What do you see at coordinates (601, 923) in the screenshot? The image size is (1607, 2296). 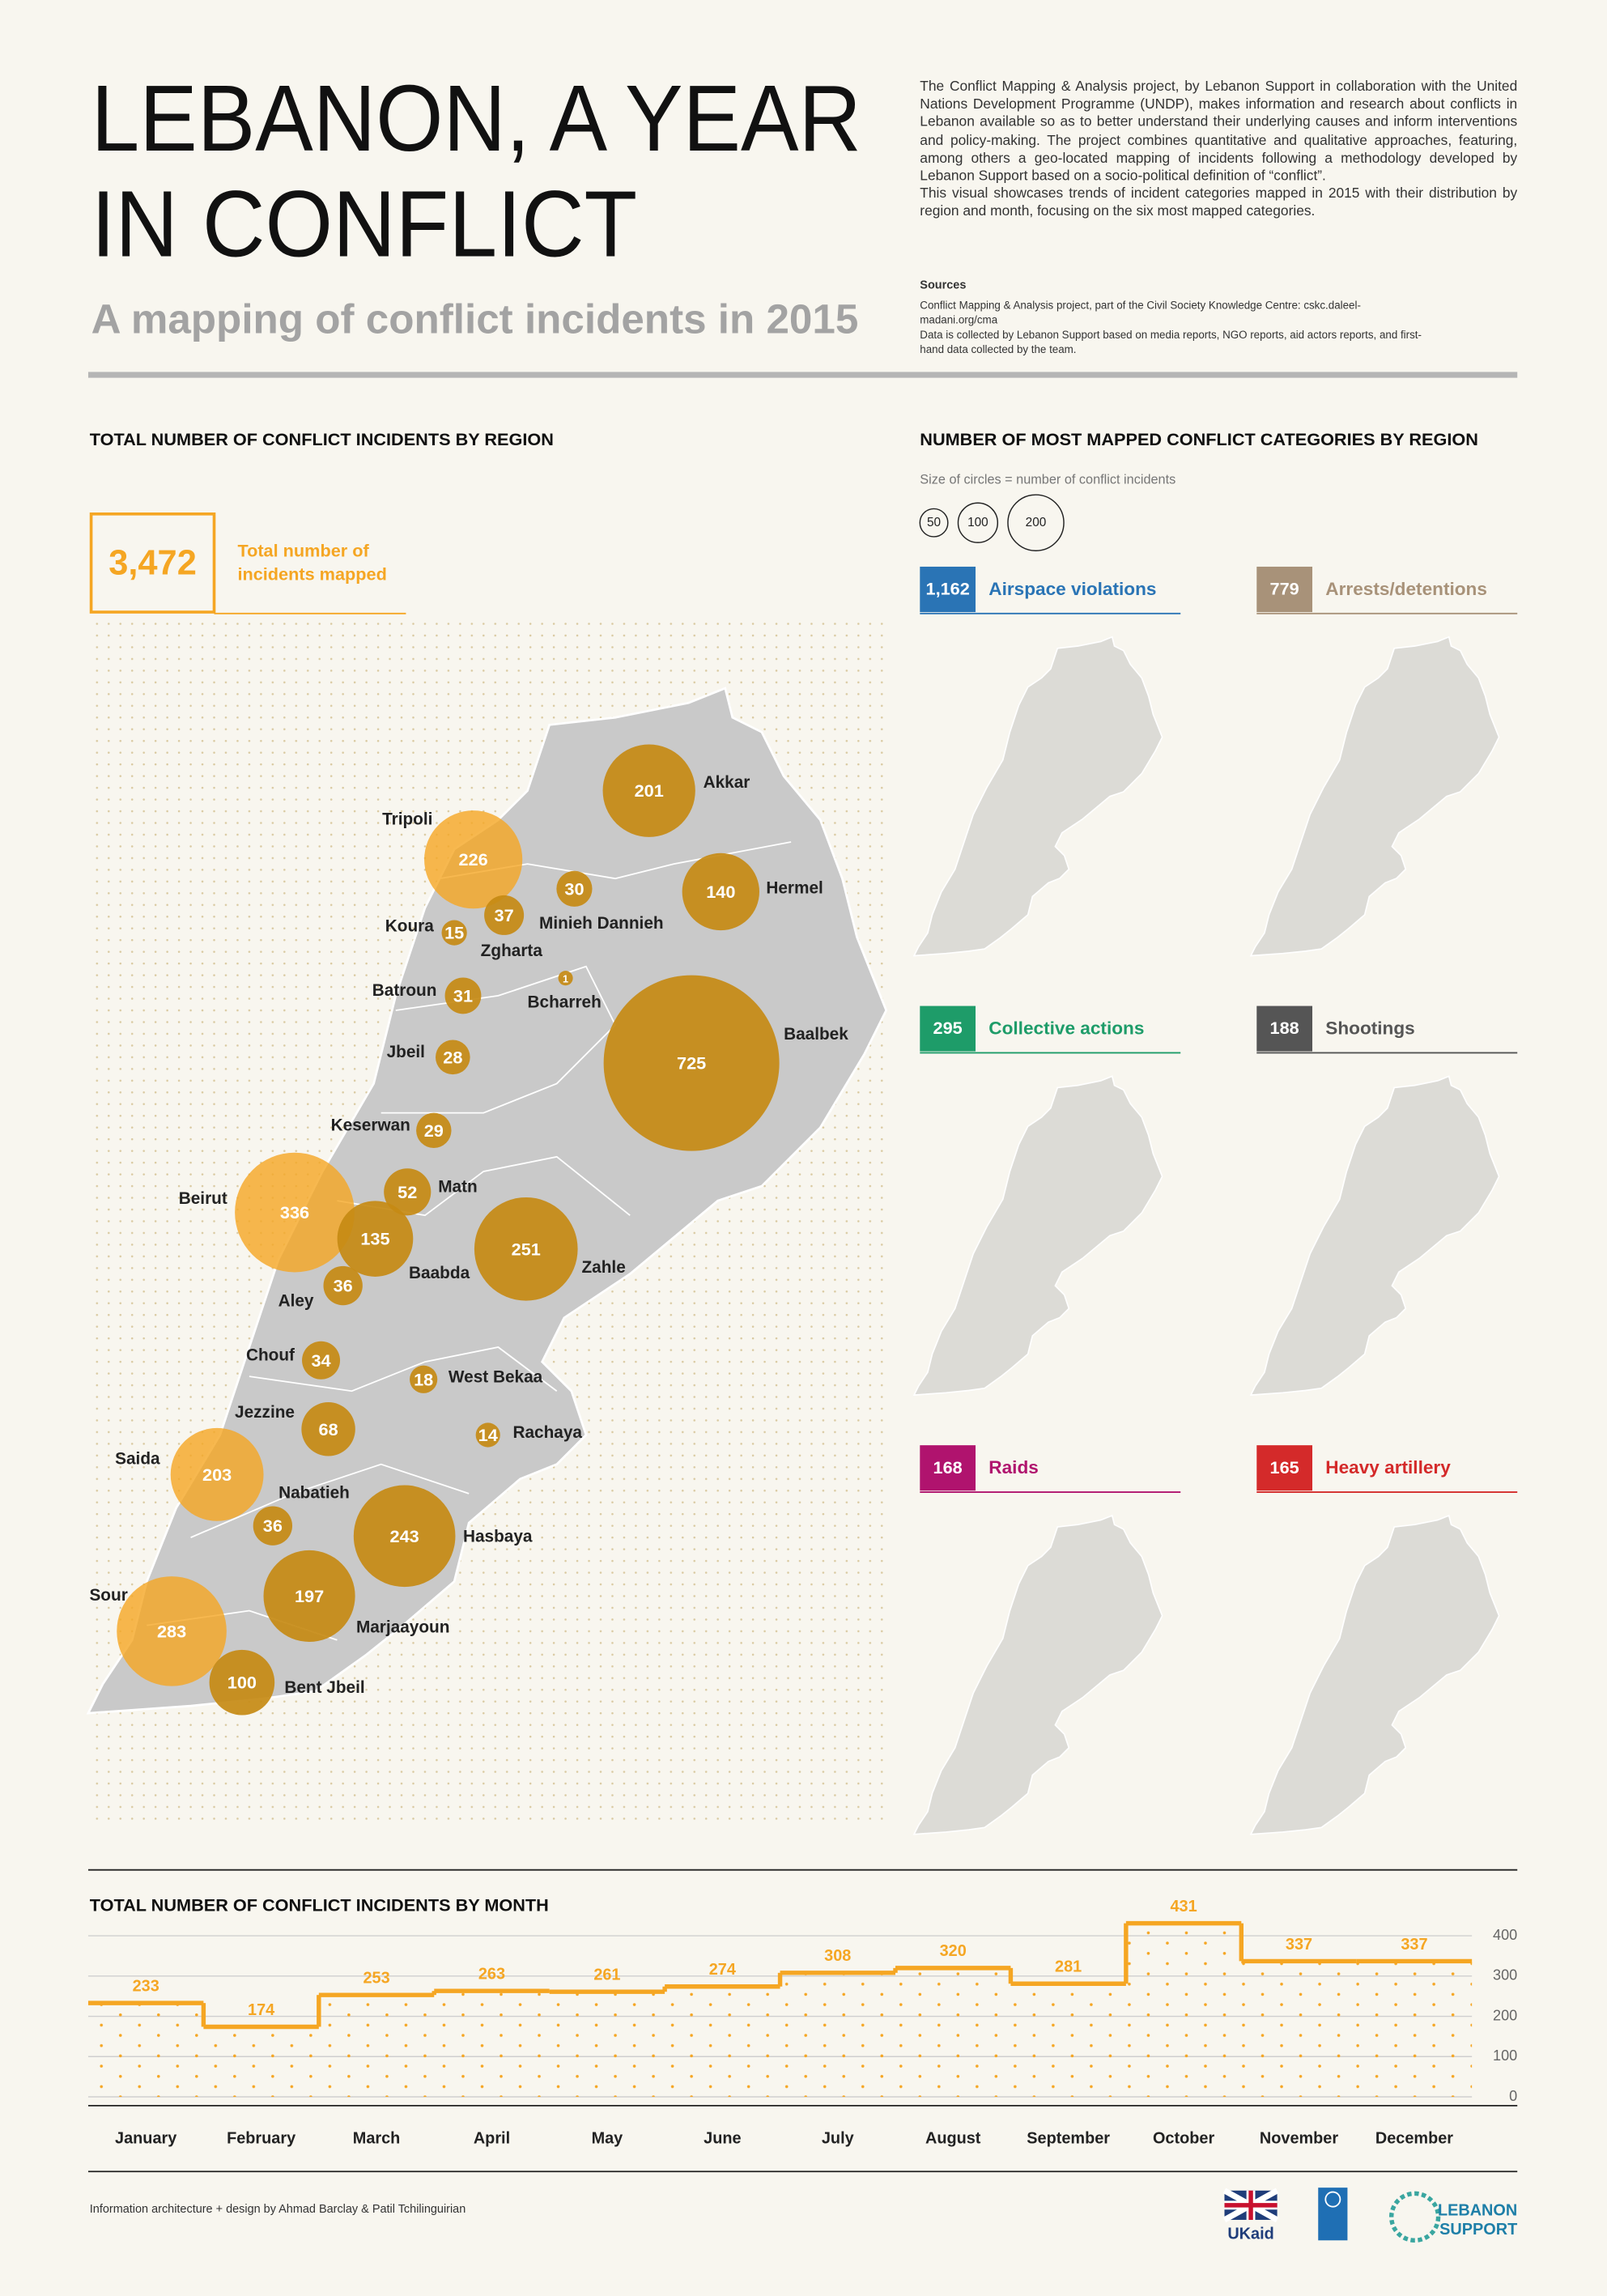 I see `region-name: Minieh Dannieh` at bounding box center [601, 923].